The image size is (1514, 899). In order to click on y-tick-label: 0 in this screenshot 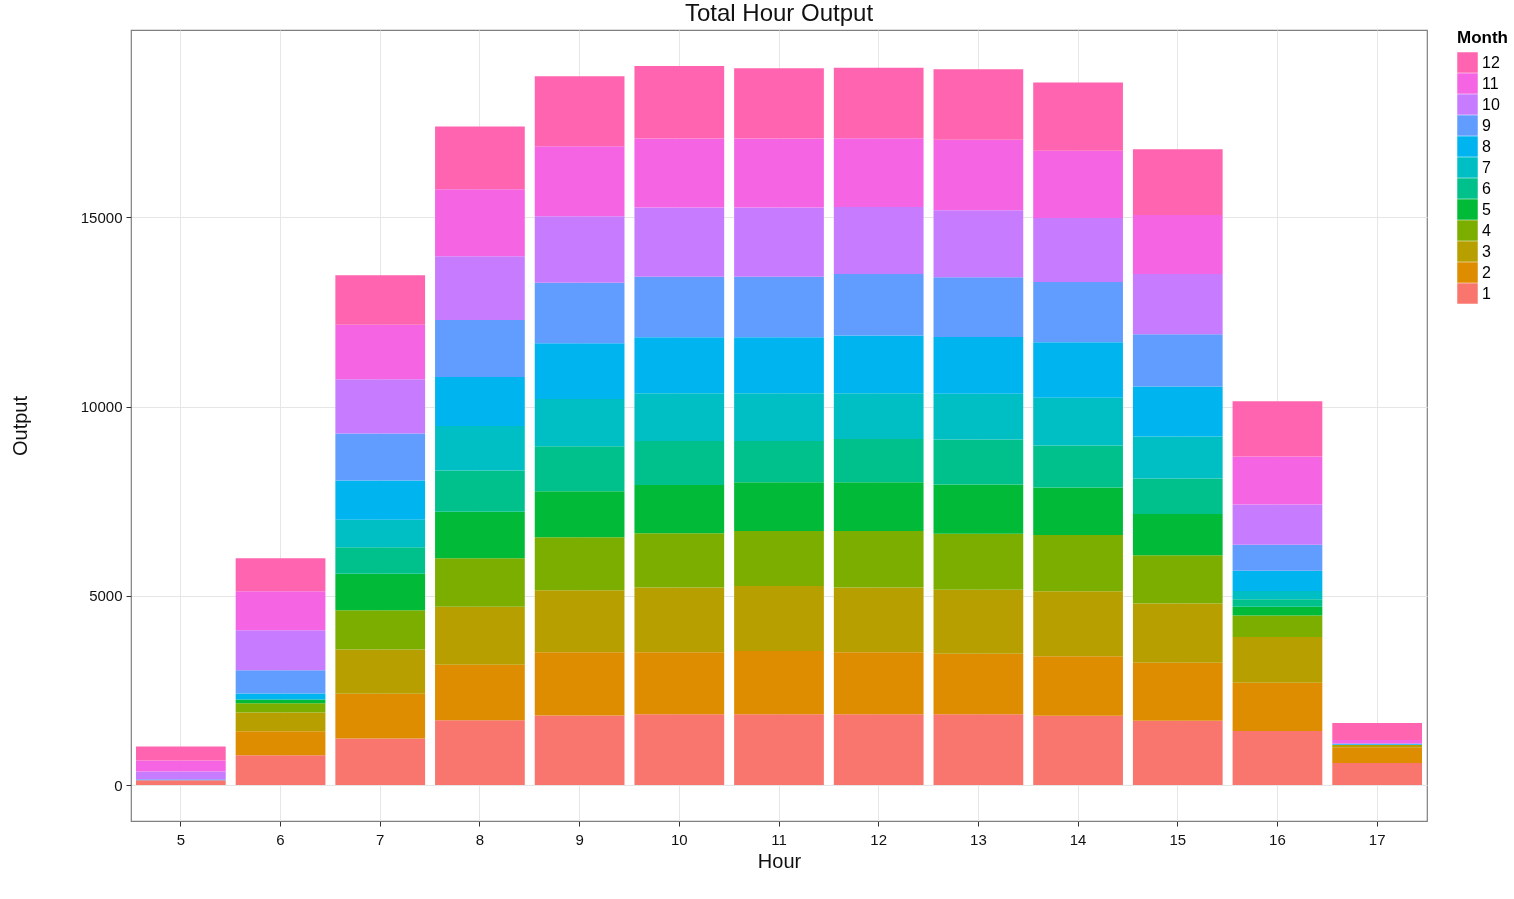, I will do `click(118, 785)`.